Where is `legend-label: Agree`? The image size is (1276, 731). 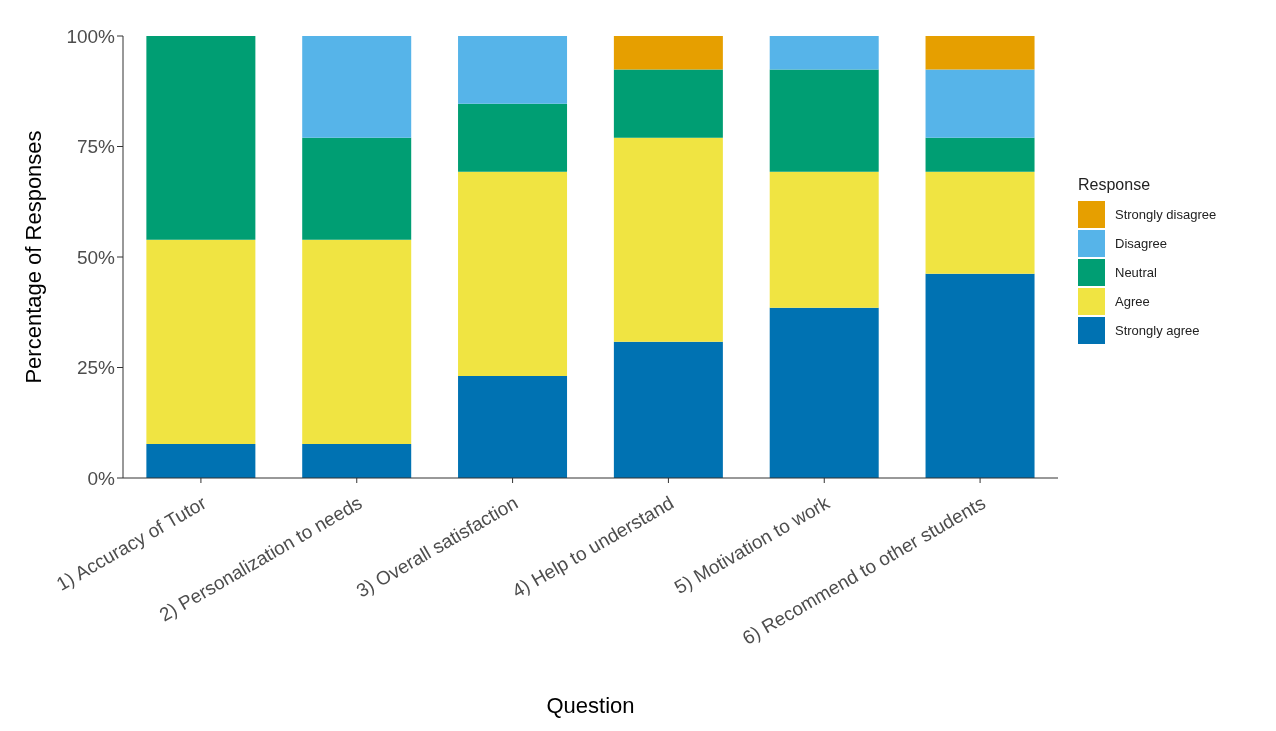 legend-label: Agree is located at coordinates (1132, 301).